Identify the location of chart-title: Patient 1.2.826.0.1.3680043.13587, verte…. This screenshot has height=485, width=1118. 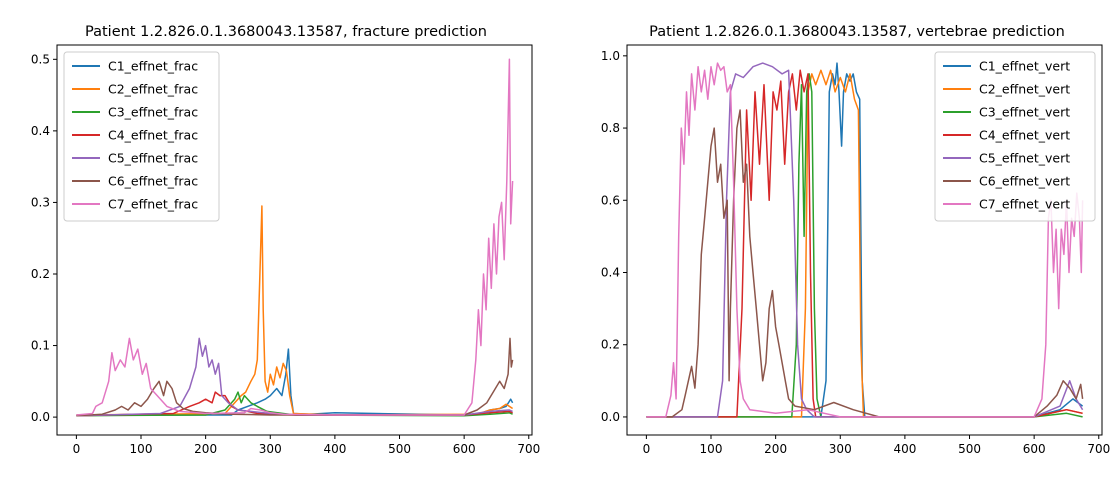
(857, 32).